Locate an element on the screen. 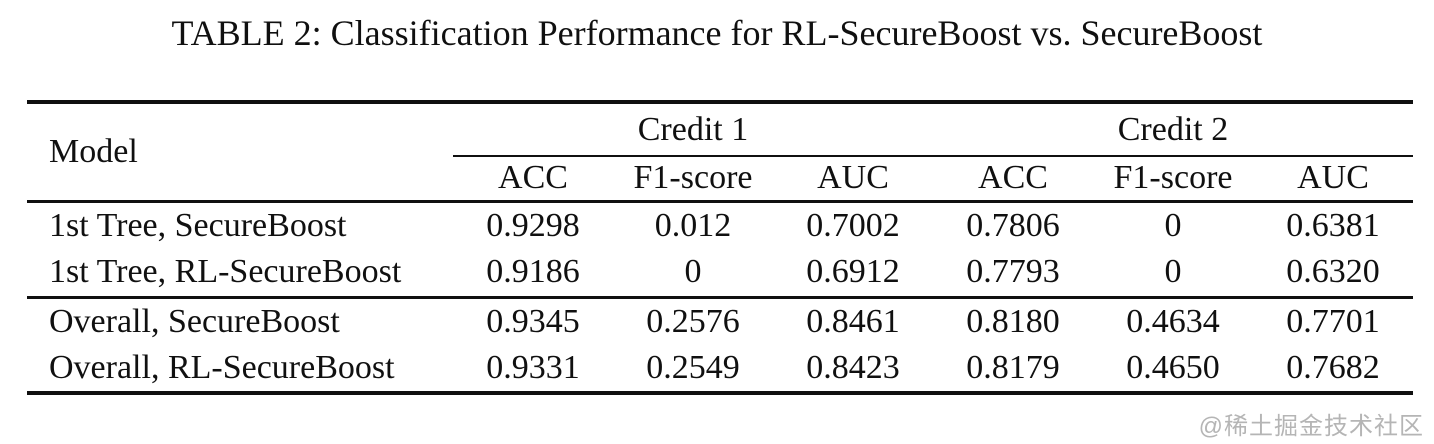  cell-value: 0.6320 is located at coordinates (1333, 274).